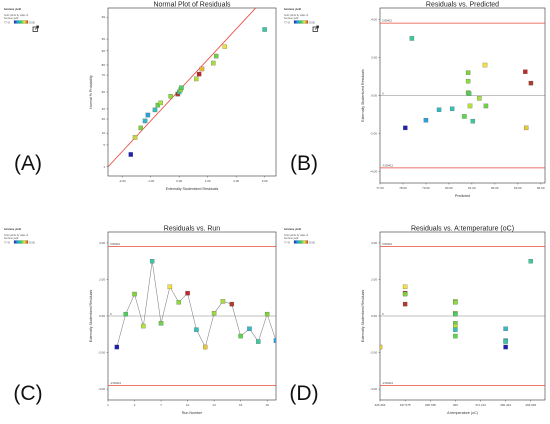 The image size is (550, 424). I want to click on x-axis-label: A:temperature (oC), so click(462, 413).